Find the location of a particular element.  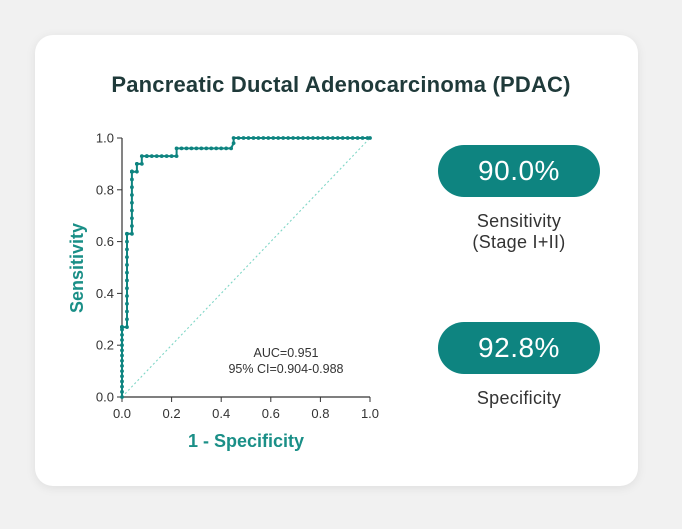

x-tick-label: 0.4 is located at coordinates (221, 413).